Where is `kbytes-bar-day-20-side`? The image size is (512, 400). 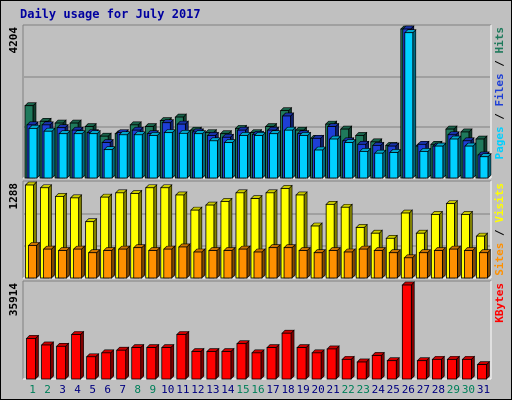
kbytes-bar-day-20-side is located at coordinates (322, 364).